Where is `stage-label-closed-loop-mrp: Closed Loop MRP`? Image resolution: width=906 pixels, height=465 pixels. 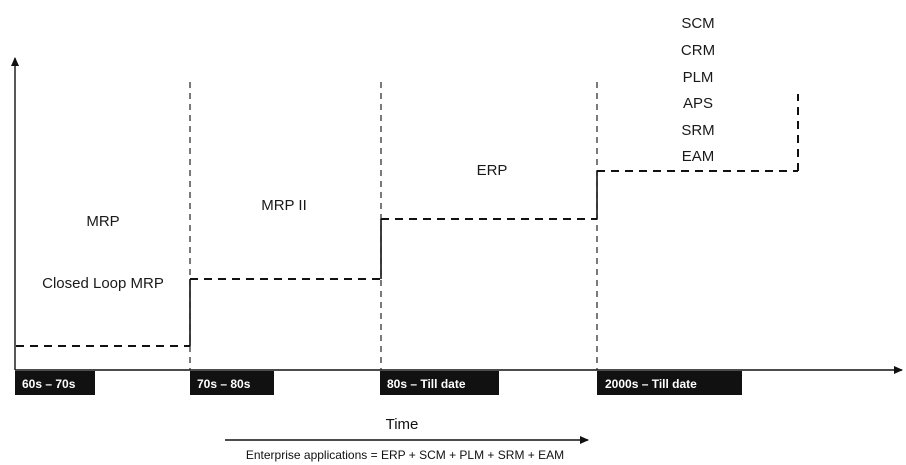
stage-label-closed-loop-mrp: Closed Loop MRP is located at coordinates (103, 283).